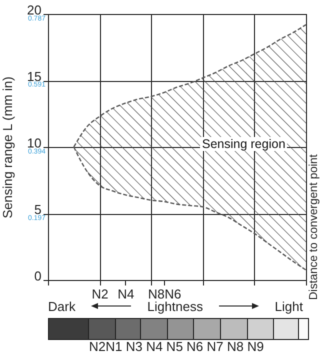 The height and width of the screenshot is (354, 323). What do you see at coordinates (62, 306) in the screenshot?
I see `text: Dark` at bounding box center [62, 306].